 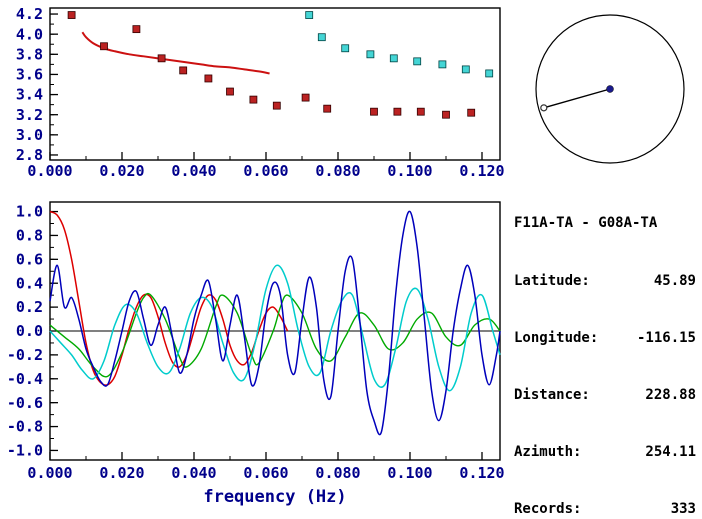 I want to click on info-row-latitude: Latitude: 45.89, so click(x=605, y=281).